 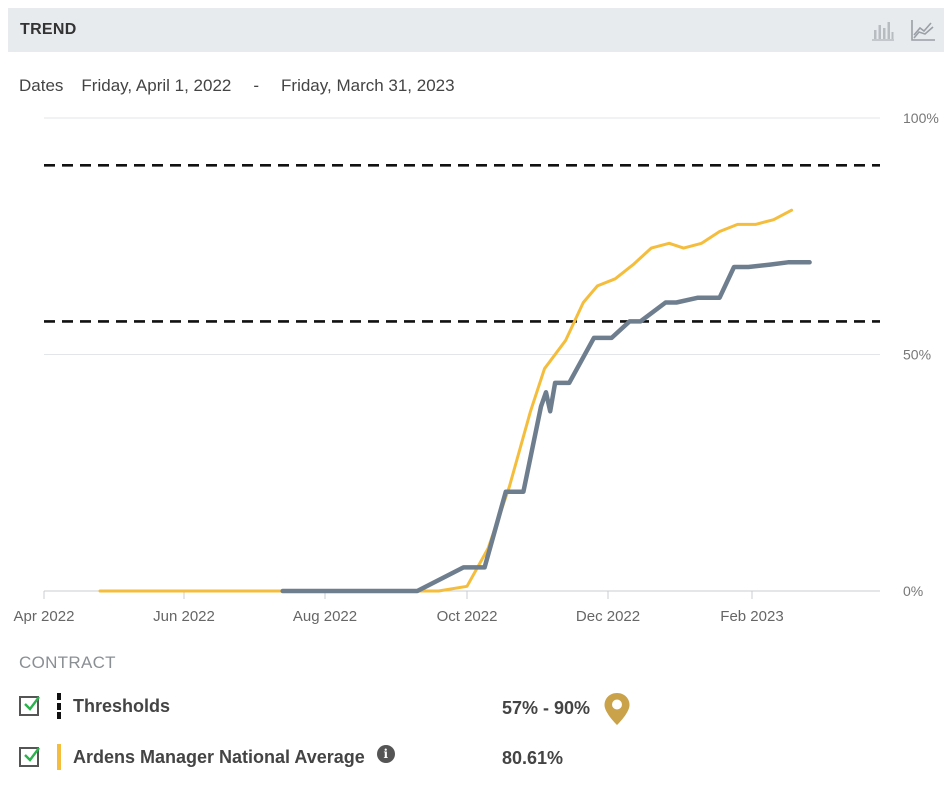 What do you see at coordinates (385, 754) in the screenshot?
I see `info-icon: i` at bounding box center [385, 754].